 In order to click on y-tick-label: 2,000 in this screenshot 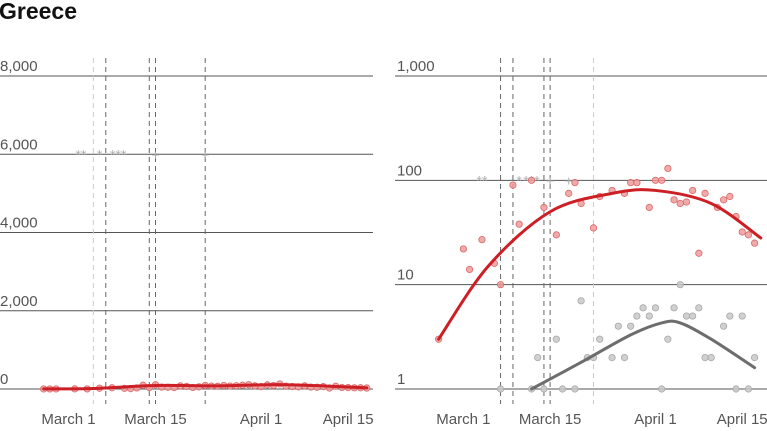, I will do `click(19, 301)`.